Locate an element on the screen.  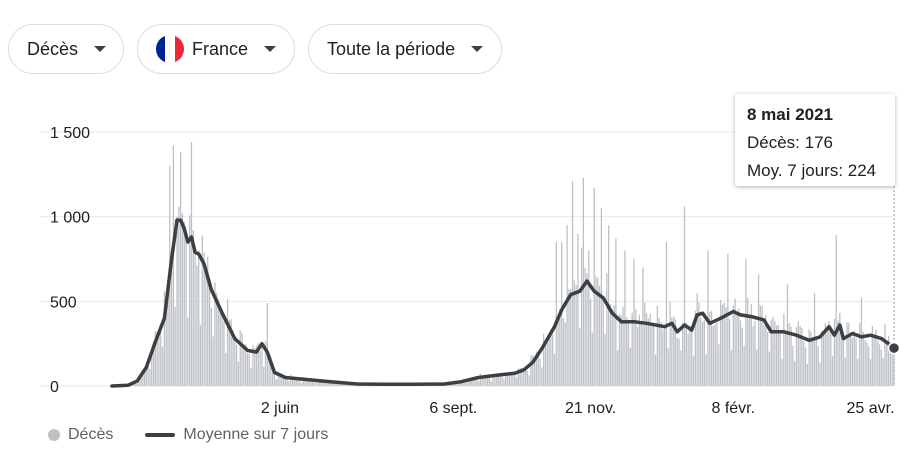
chevron-down-icon is located at coordinates (100, 49).